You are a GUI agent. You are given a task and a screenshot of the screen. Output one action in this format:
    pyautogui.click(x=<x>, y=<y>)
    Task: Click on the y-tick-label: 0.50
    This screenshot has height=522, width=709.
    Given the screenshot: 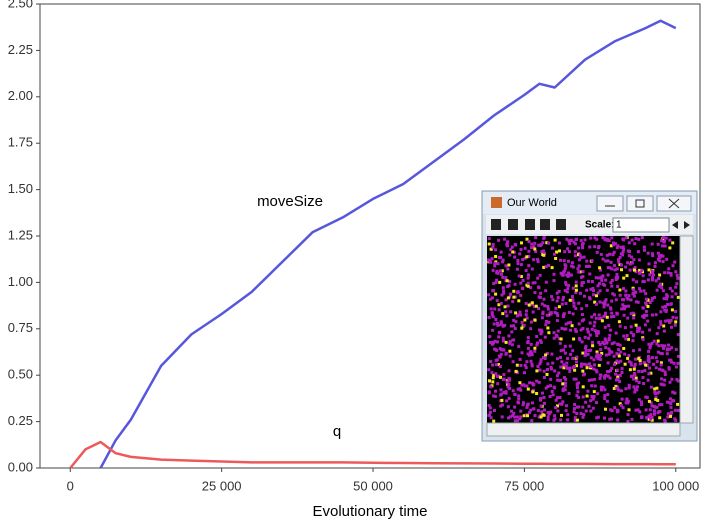 What is the action you would take?
    pyautogui.click(x=20, y=374)
    